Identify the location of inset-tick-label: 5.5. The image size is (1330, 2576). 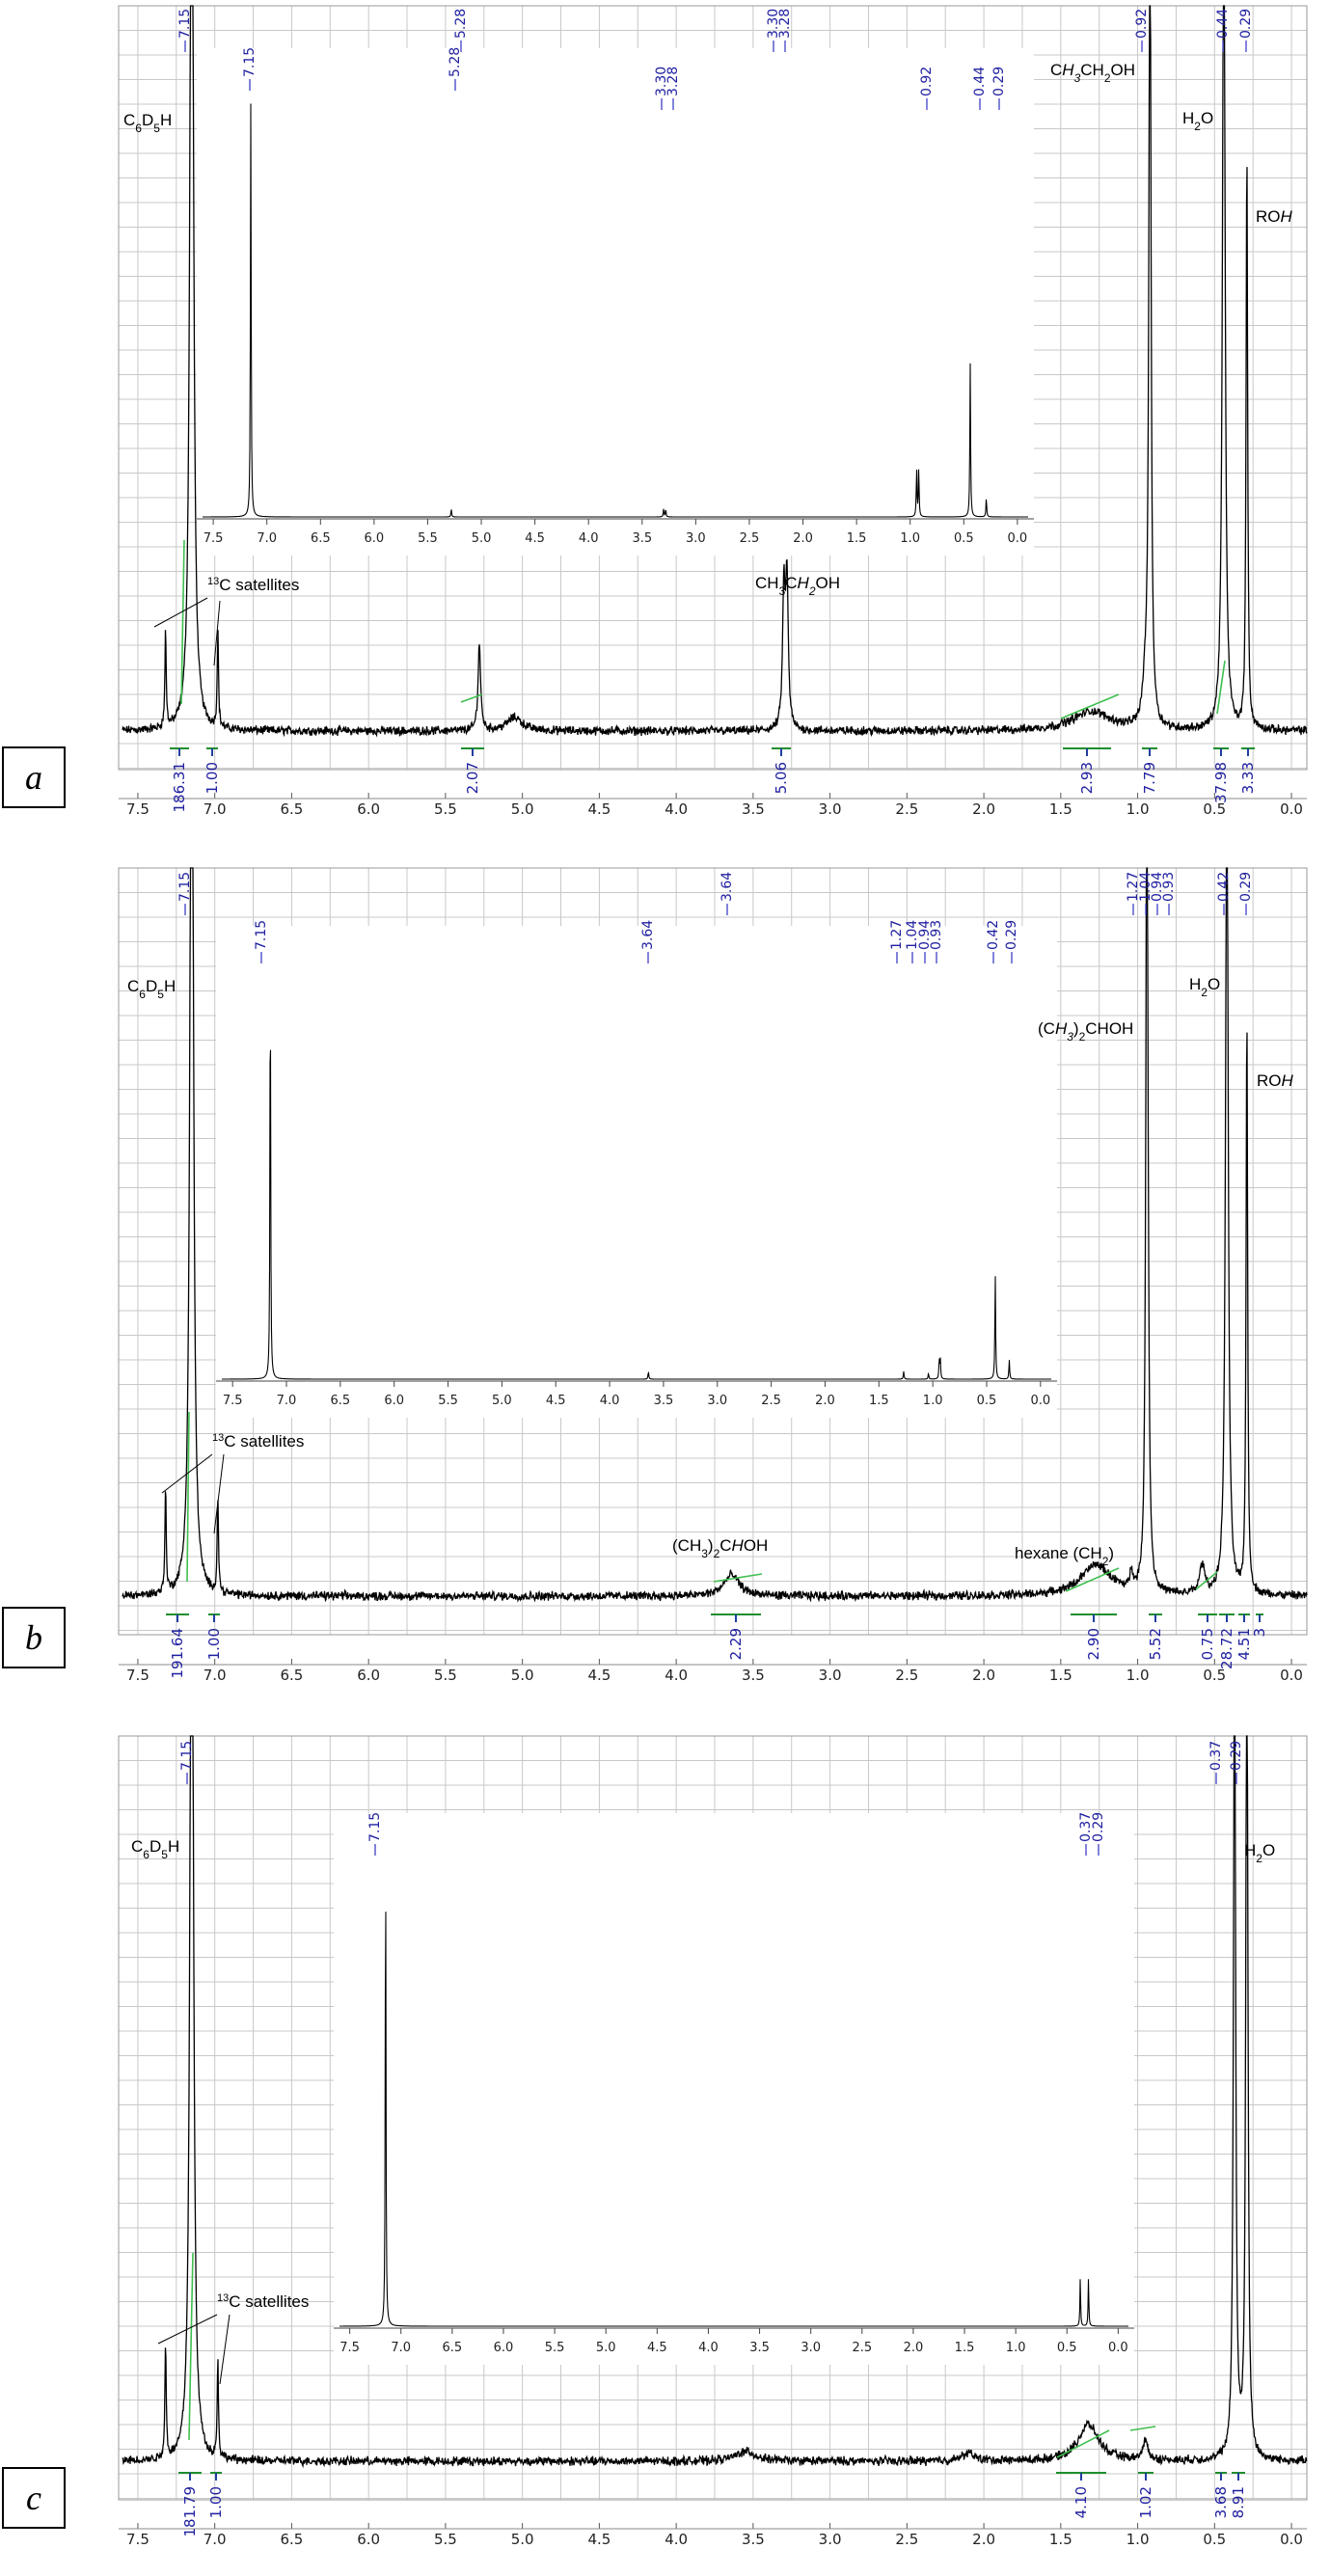
(448, 1401).